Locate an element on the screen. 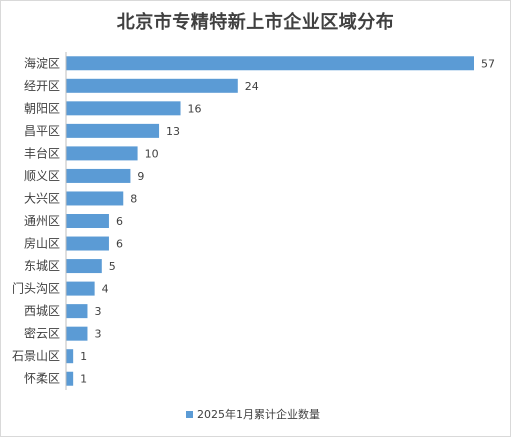  category-label: 石景山区 is located at coordinates (36, 356).